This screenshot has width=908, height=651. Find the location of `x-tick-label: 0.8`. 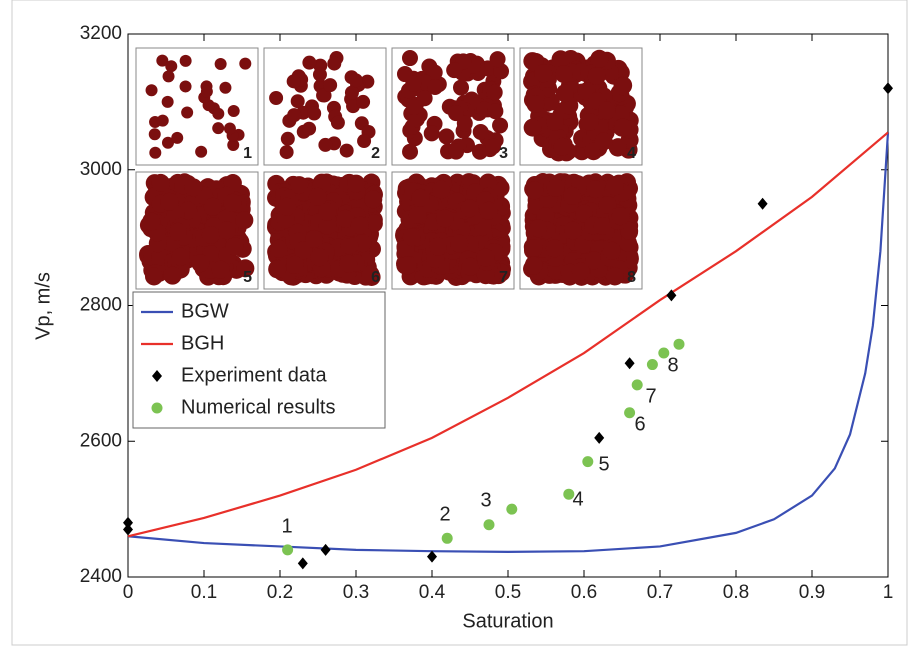

x-tick-label: 0.8 is located at coordinates (736, 592).